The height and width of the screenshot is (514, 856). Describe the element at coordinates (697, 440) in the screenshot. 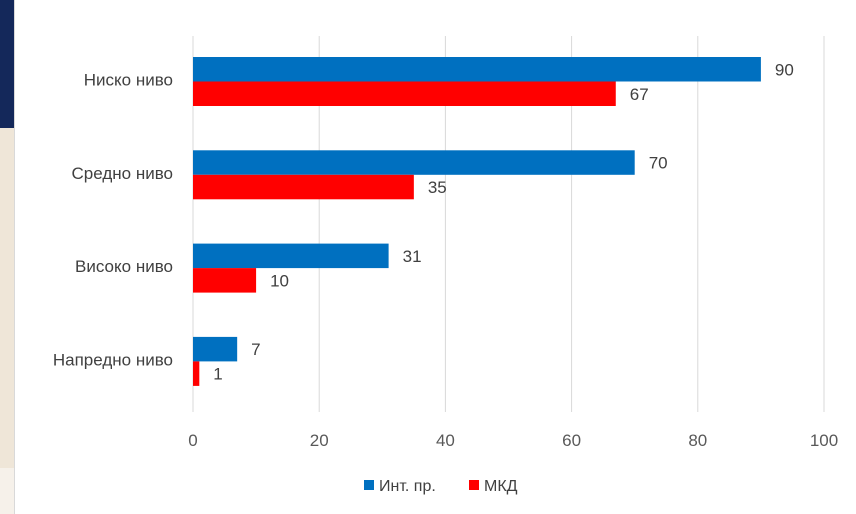

I see `x-tick-label: 80` at that location.